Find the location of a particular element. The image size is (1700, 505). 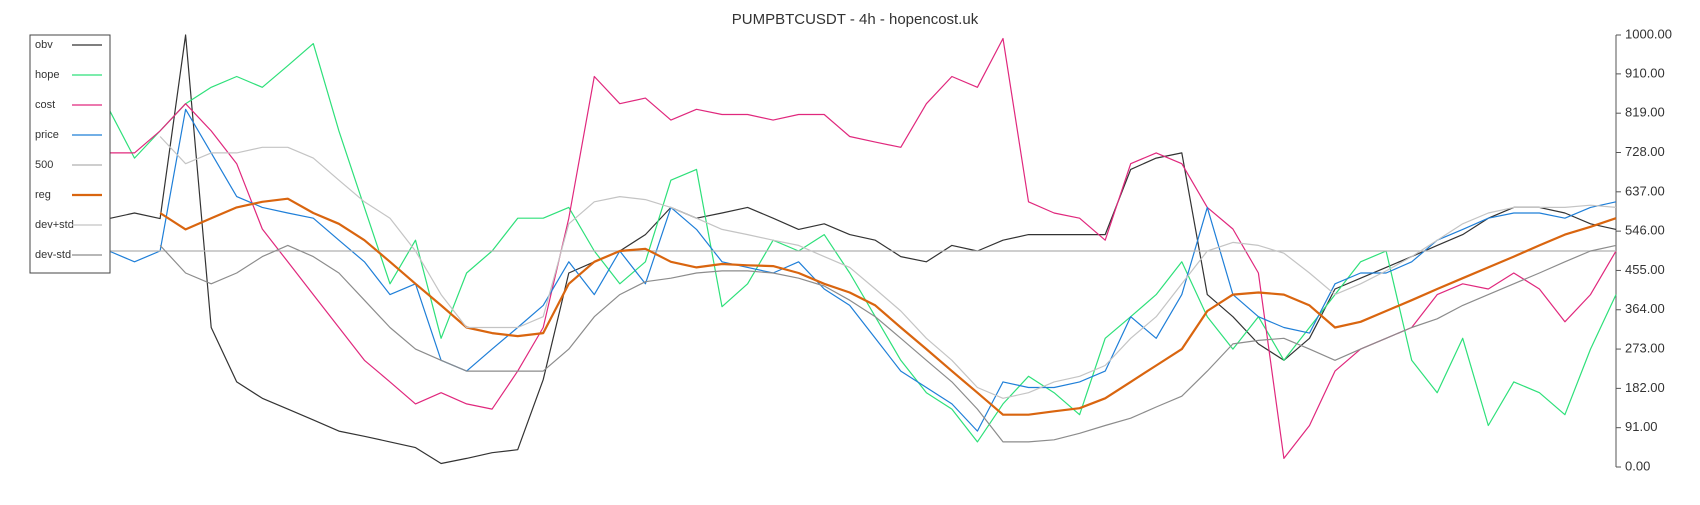

chart-title: PUMPBTCUSDT - 4h - hopencost.uk is located at coordinates (855, 19).